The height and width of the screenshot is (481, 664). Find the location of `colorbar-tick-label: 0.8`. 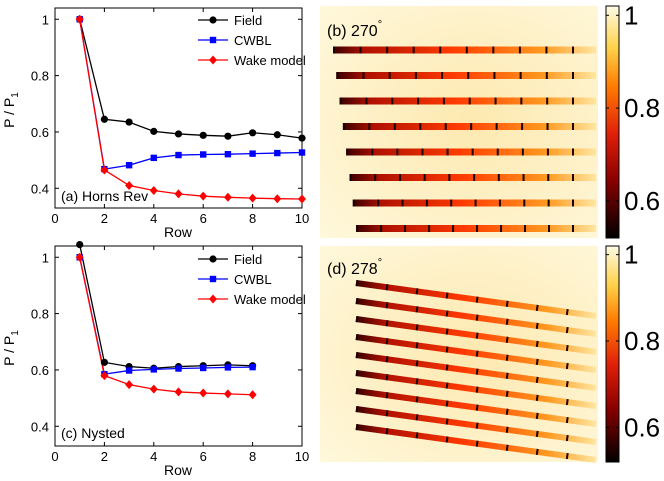

colorbar-tick-label: 0.8 is located at coordinates (642, 108).